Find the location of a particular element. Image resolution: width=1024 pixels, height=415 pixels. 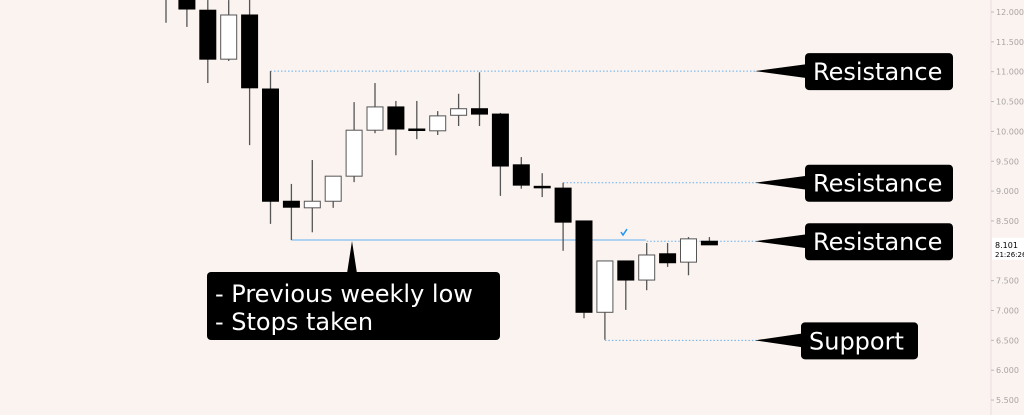

callout-line: - Previous weekly low is located at coordinates (344, 294).